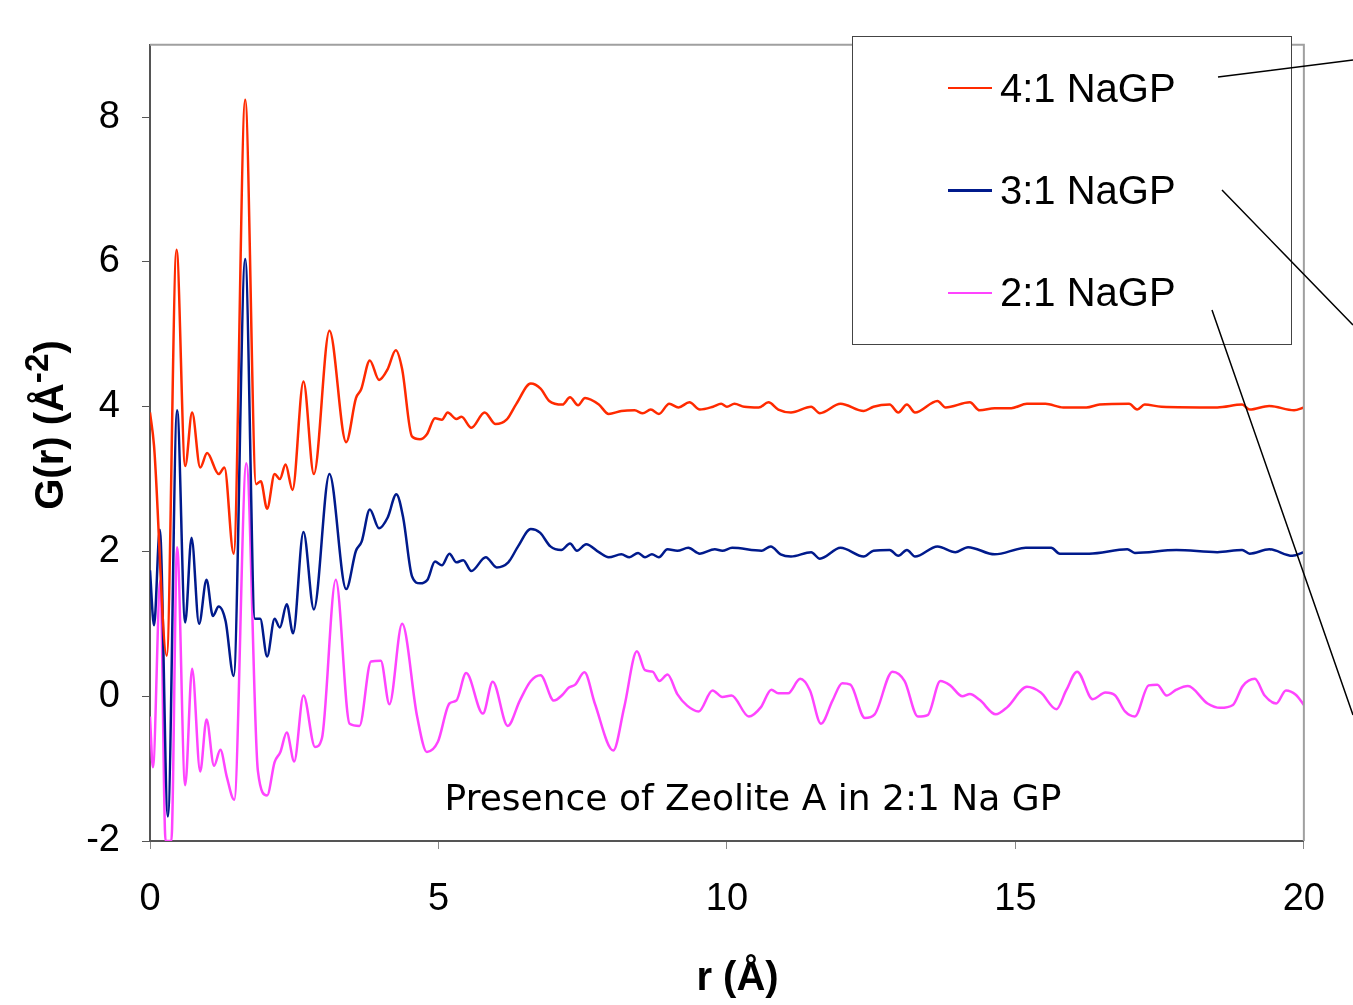 The height and width of the screenshot is (1005, 1353). I want to click on x-tick-label: 10, so click(727, 897).